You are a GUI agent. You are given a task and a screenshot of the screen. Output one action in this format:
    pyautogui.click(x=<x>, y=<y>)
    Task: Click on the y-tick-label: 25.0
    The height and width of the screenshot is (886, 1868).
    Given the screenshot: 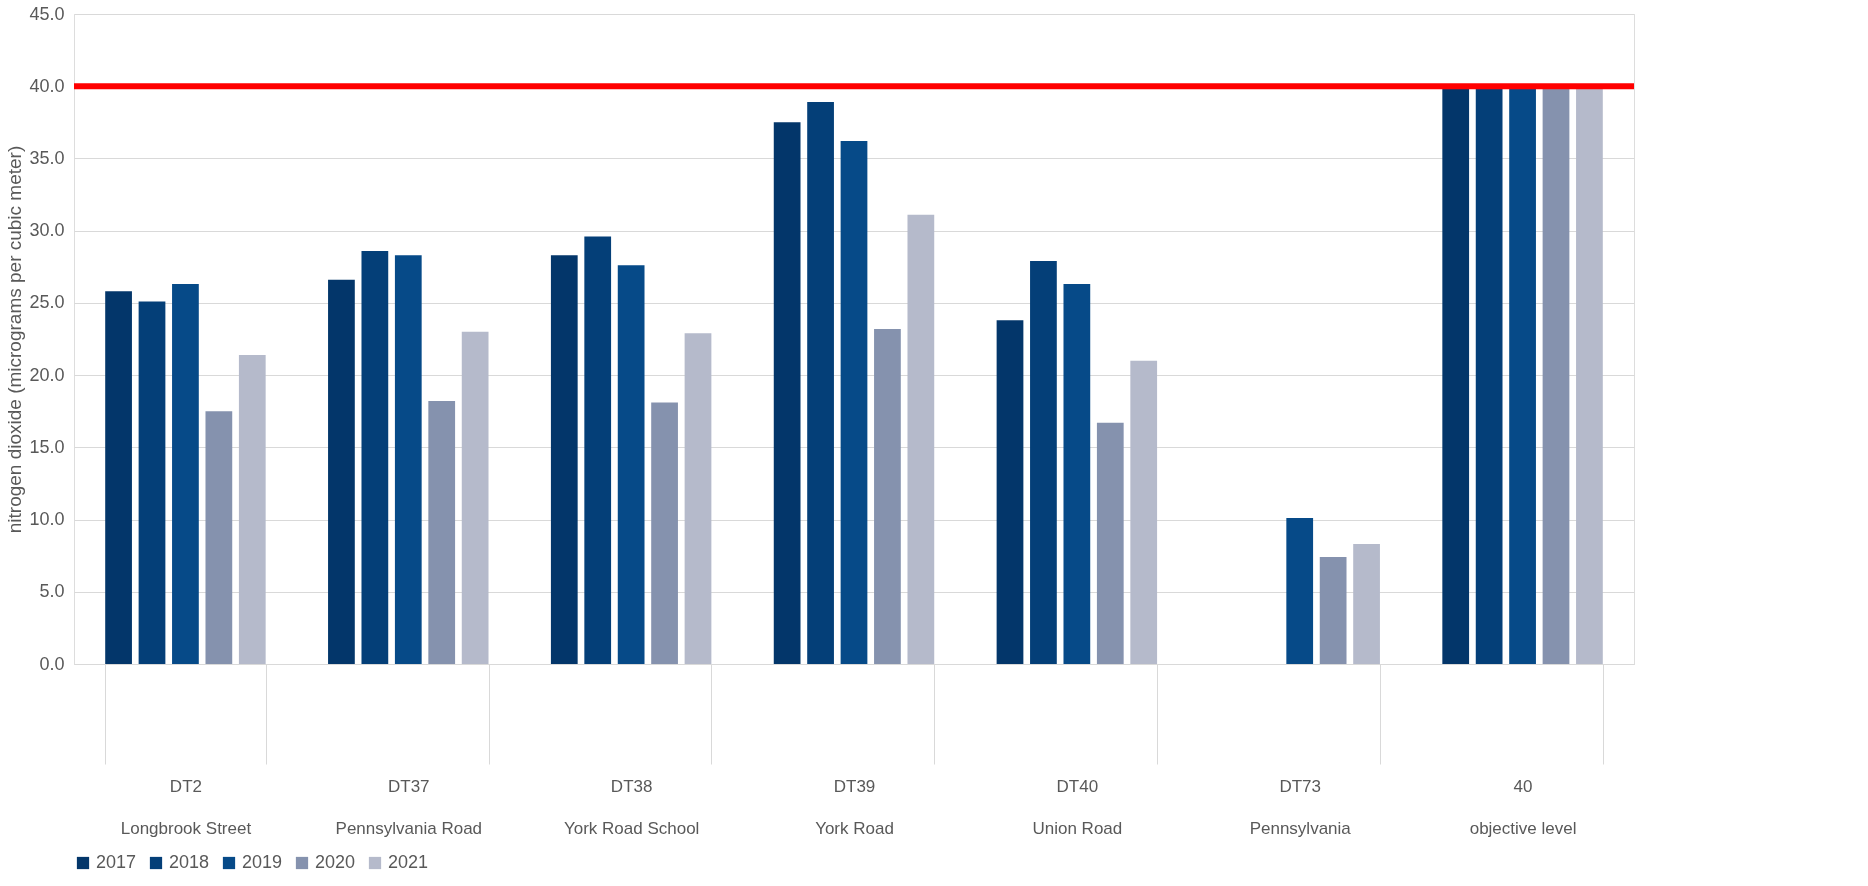 What is the action you would take?
    pyautogui.click(x=47, y=302)
    